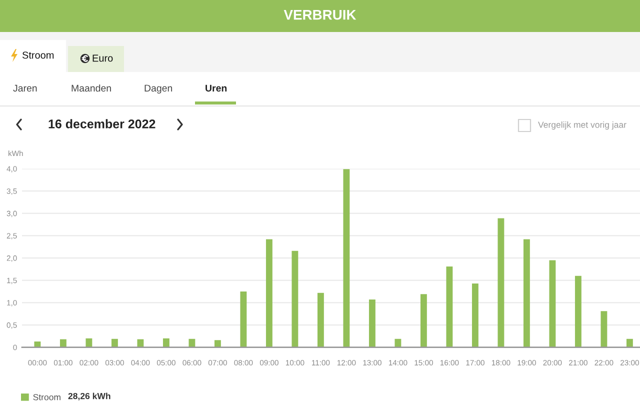  Describe the element at coordinates (320, 15) in the screenshot. I see `chart-title: VERBRUIK` at that location.